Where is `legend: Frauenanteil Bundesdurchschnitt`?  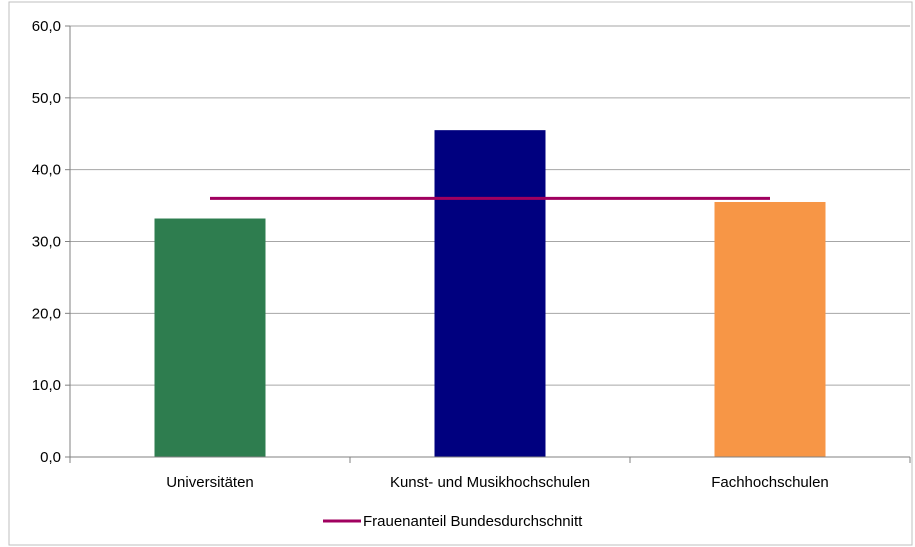
legend: Frauenanteil Bundesdurchschnitt is located at coordinates (453, 521).